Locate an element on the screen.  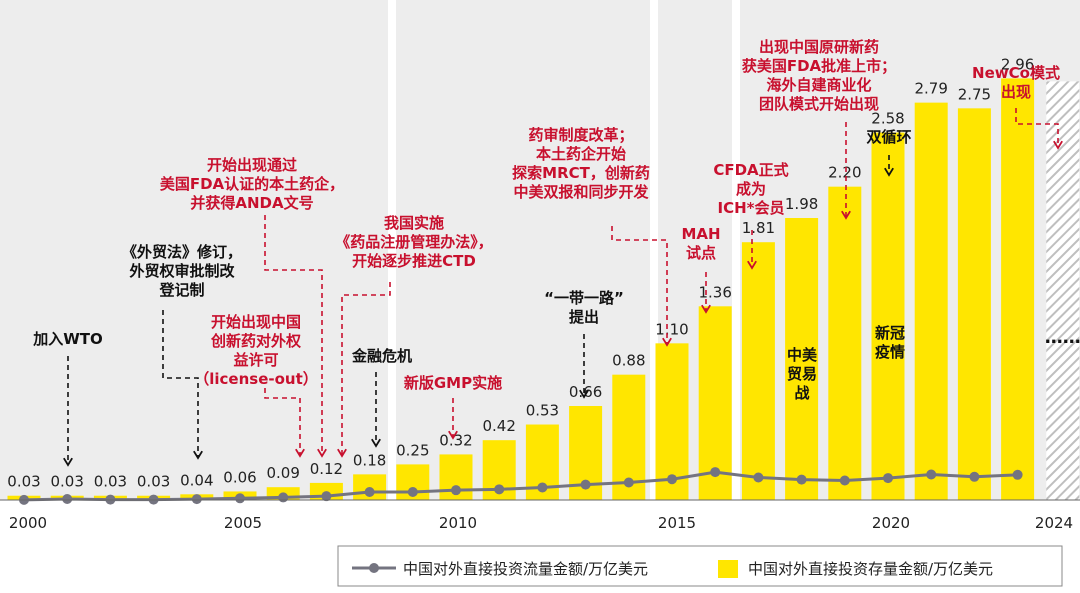
stock-value-label: 2.79 is located at coordinates (930, 89).